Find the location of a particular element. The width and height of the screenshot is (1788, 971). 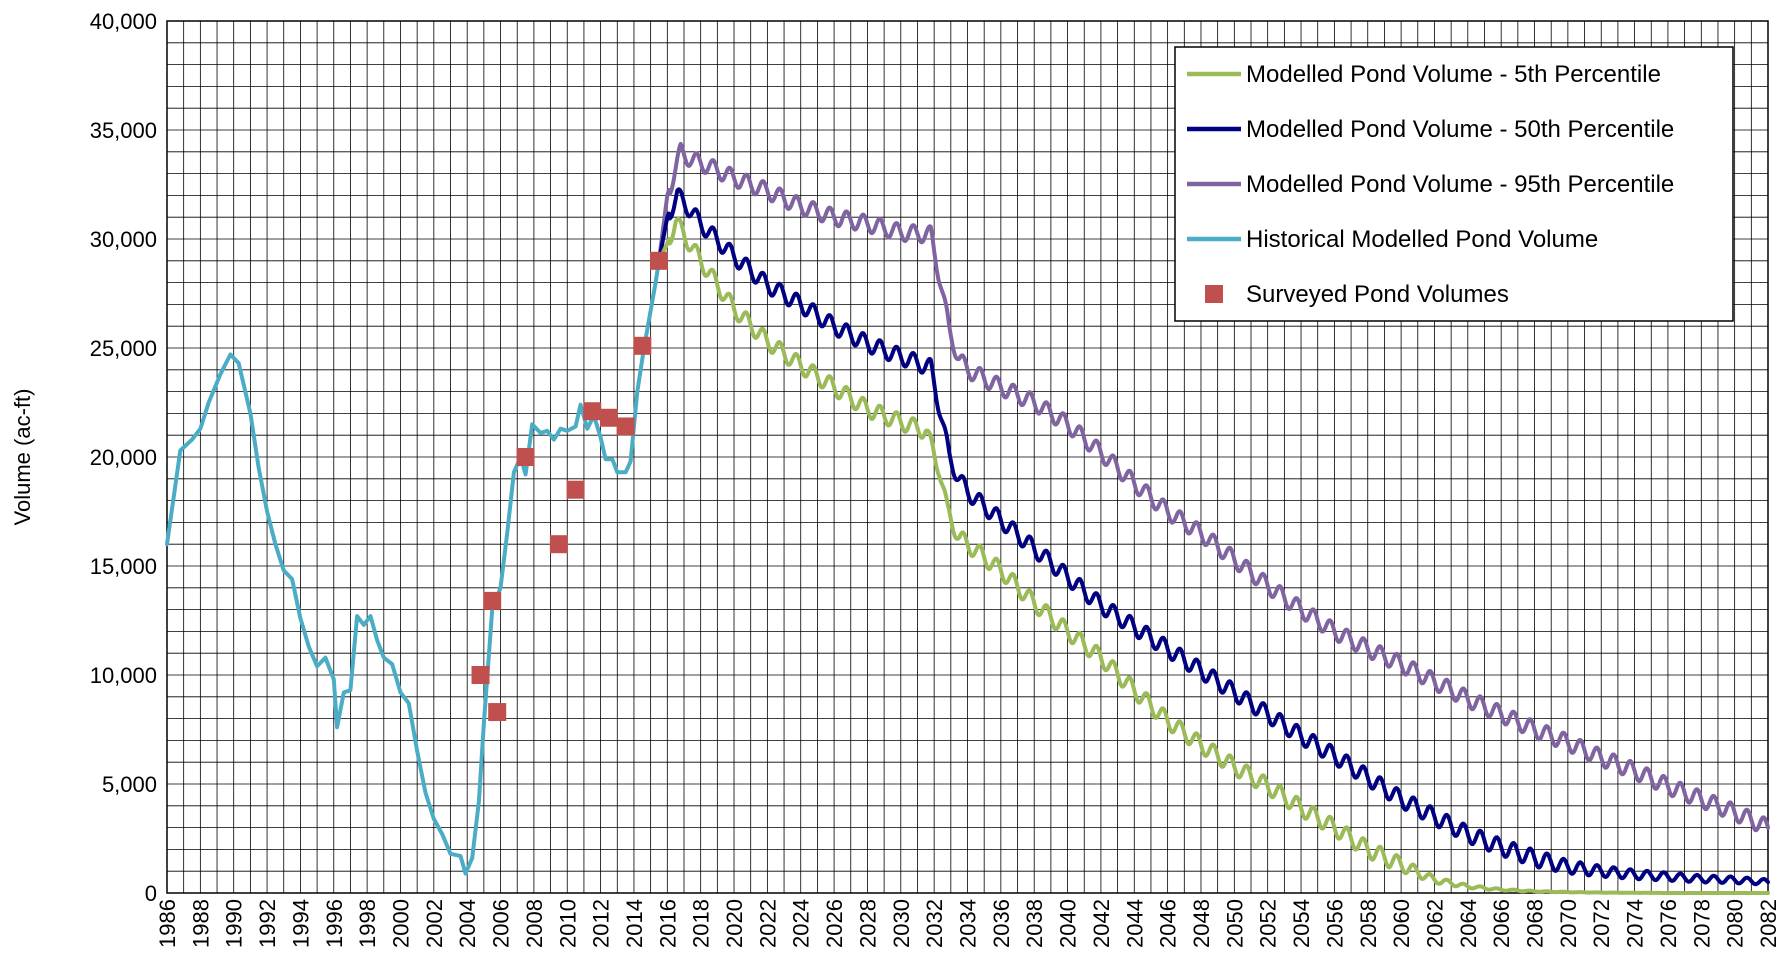

x-tick-label: 2072 is located at coordinates (1601, 923).